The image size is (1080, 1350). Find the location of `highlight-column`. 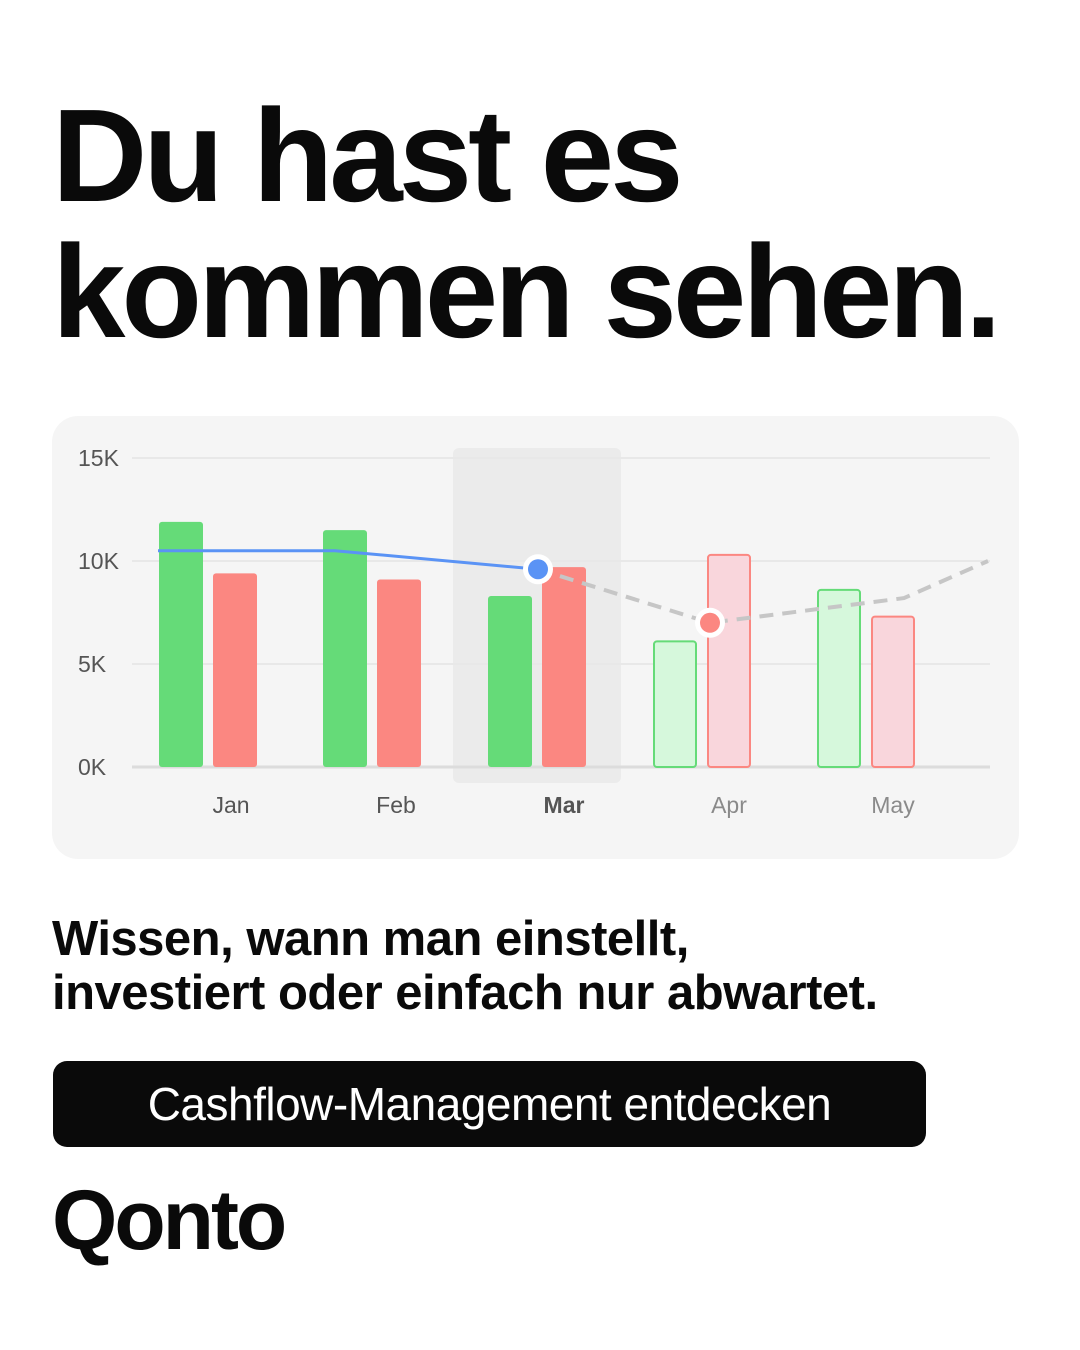

highlight-column is located at coordinates (537, 615).